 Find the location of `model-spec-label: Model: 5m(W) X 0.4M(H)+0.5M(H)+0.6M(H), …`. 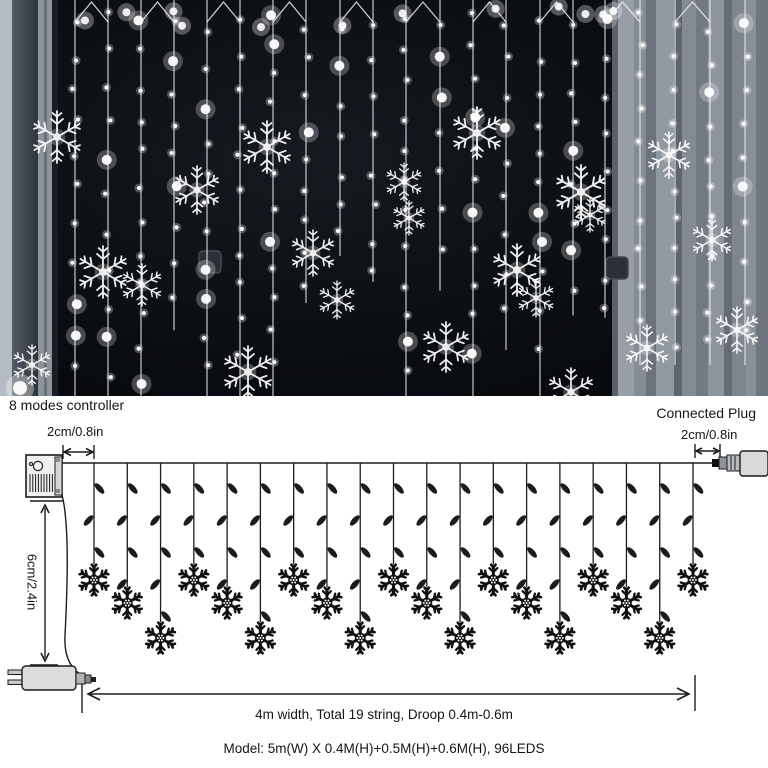

model-spec-label: Model: 5m(W) X 0.4M(H)+0.5M(H)+0.6M(H), … is located at coordinates (384, 748).